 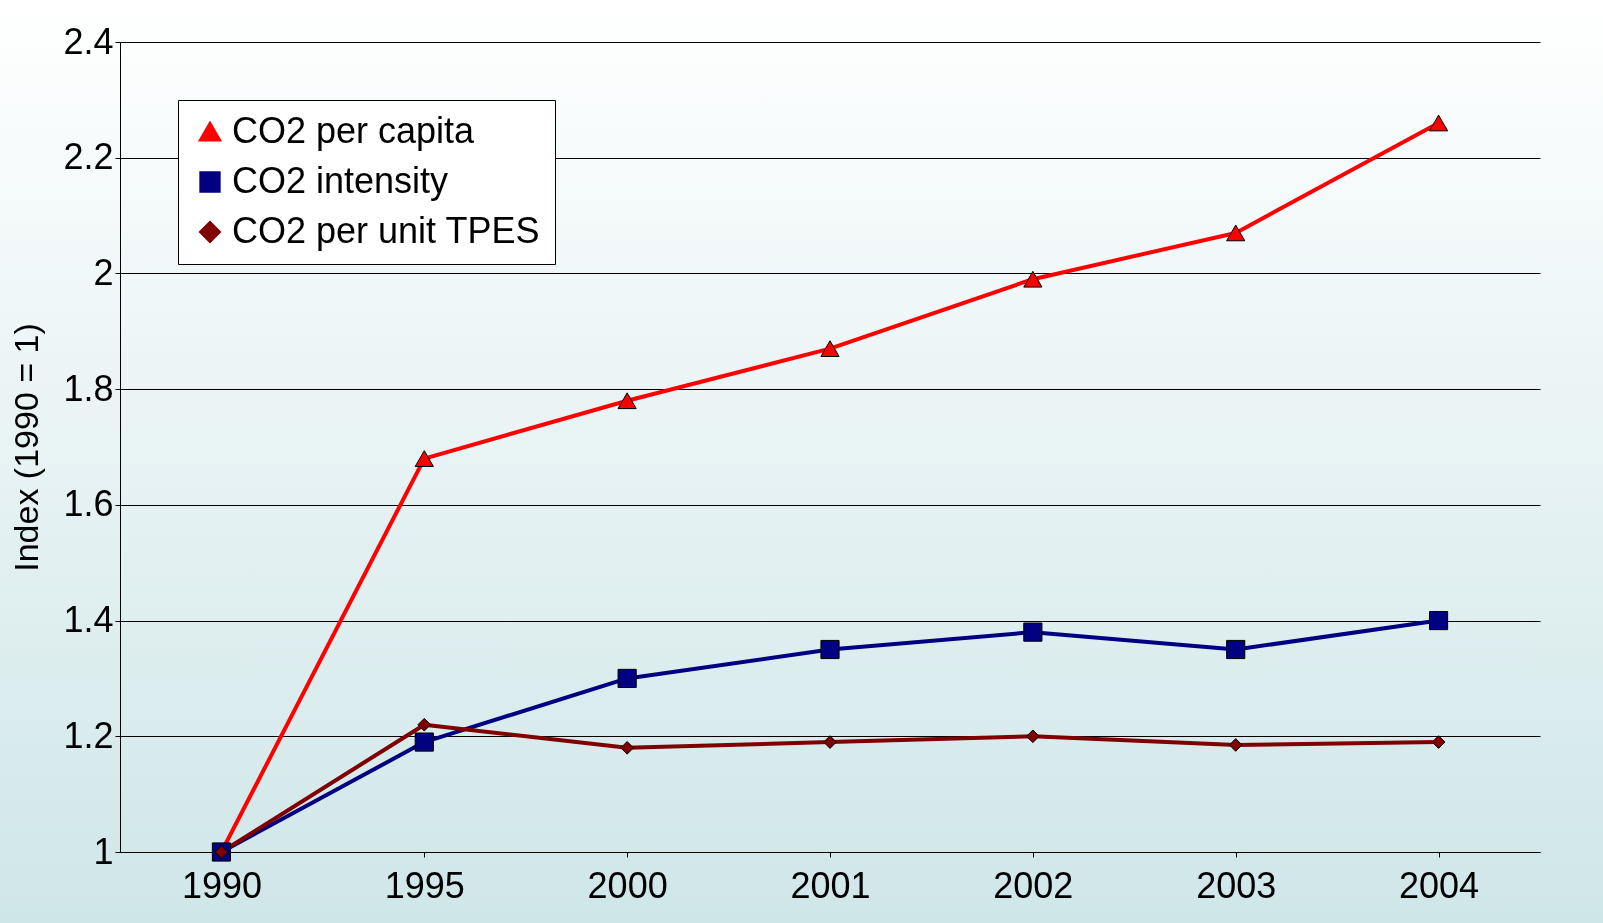 I want to click on x-tick-label: 1990, so click(x=221, y=885).